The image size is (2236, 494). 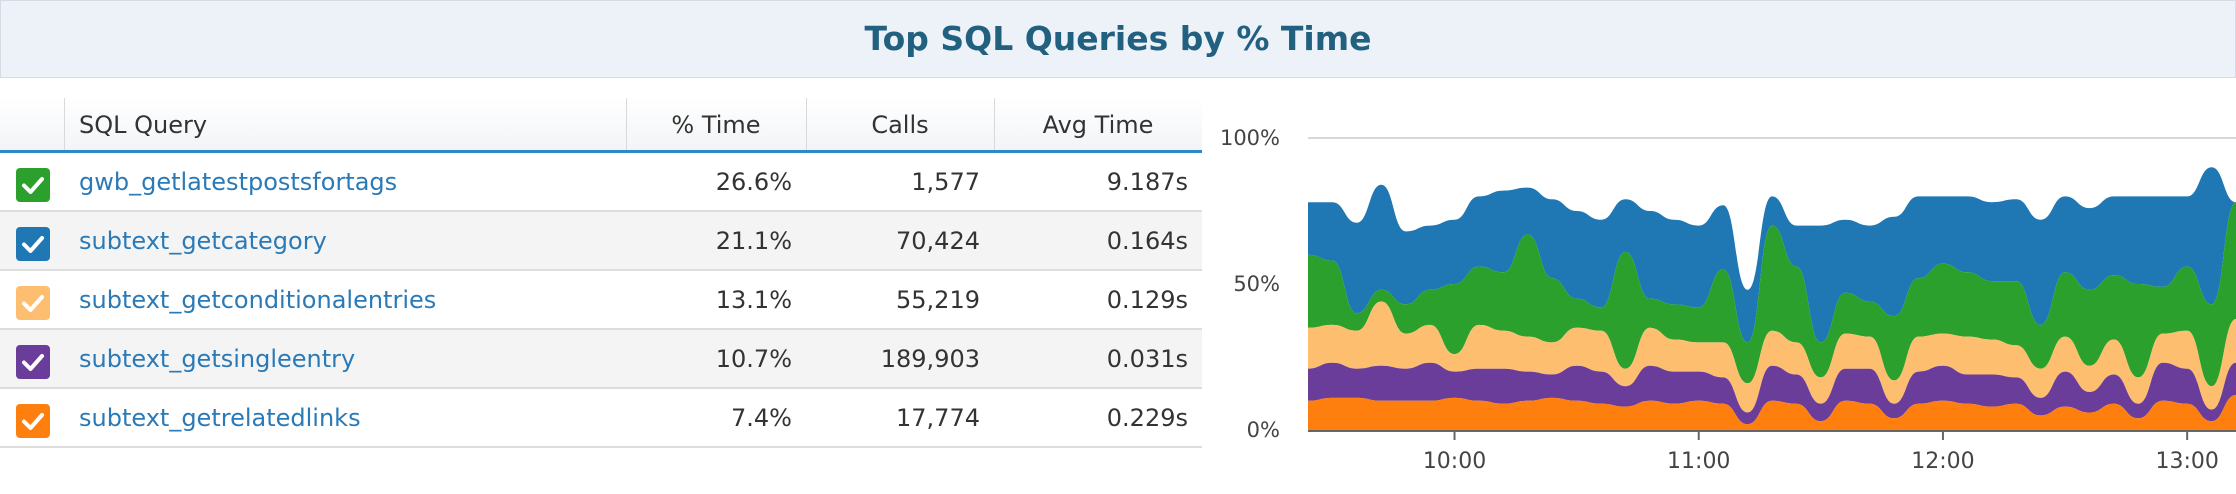 What do you see at coordinates (938, 418) in the screenshot?
I see `calls-value: 17,774` at bounding box center [938, 418].